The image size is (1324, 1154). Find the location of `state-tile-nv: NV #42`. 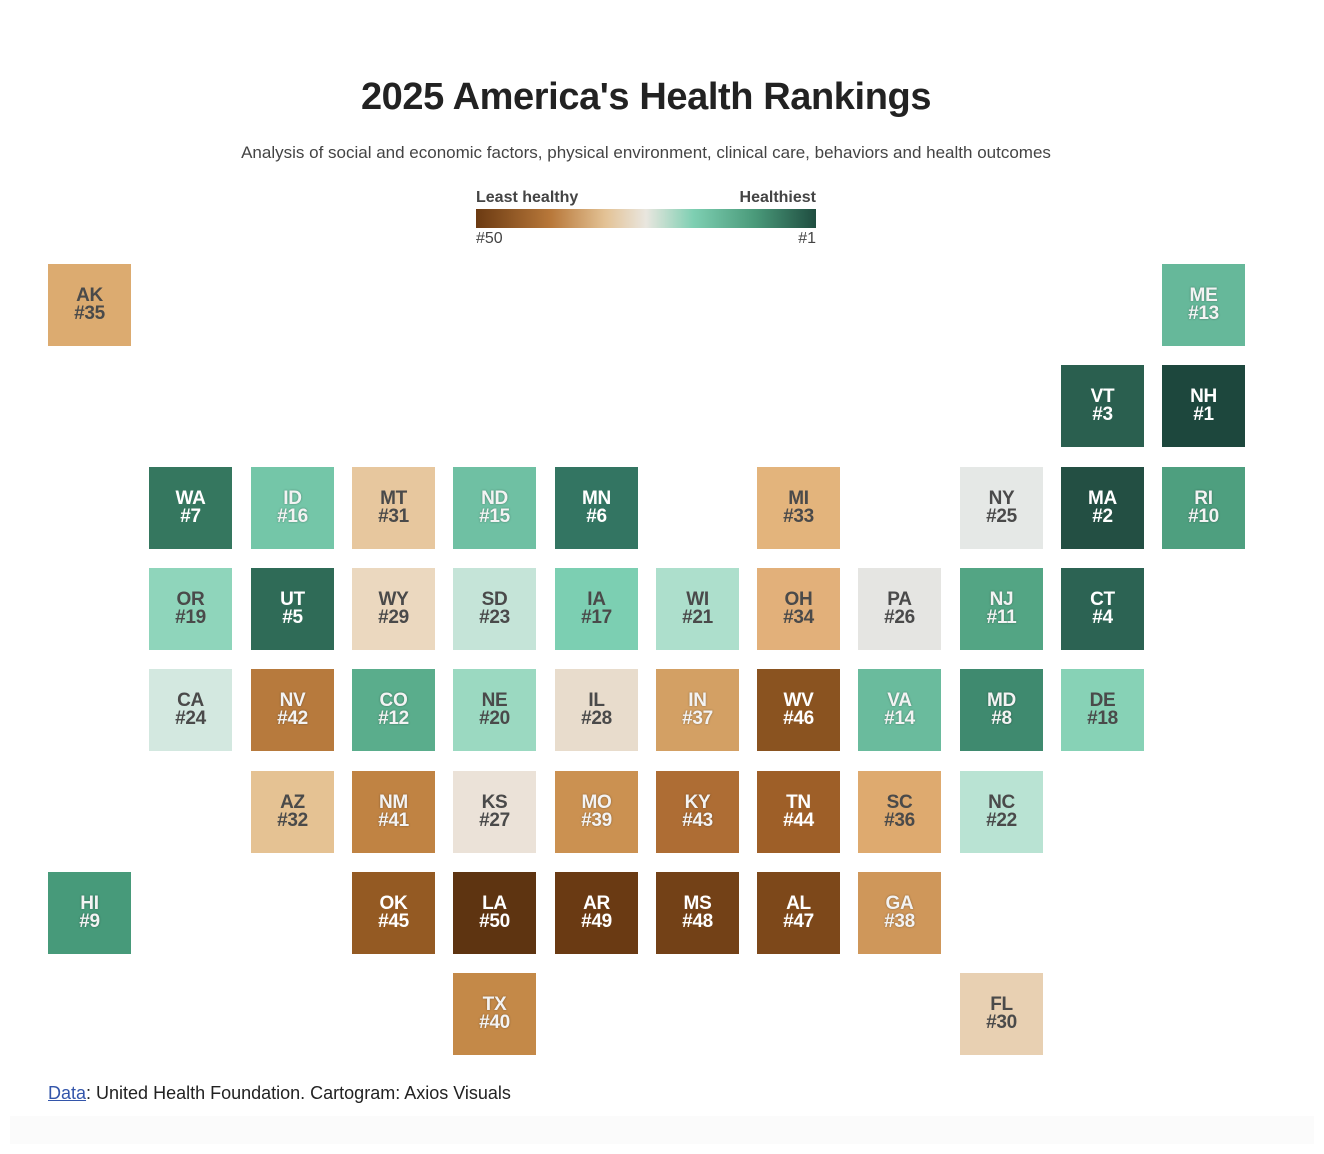

state-tile-nv: NV #42 is located at coordinates (292, 710).